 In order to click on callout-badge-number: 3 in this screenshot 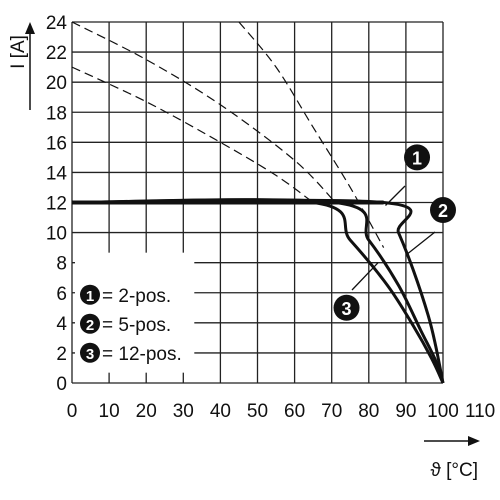, I will do `click(347, 309)`.